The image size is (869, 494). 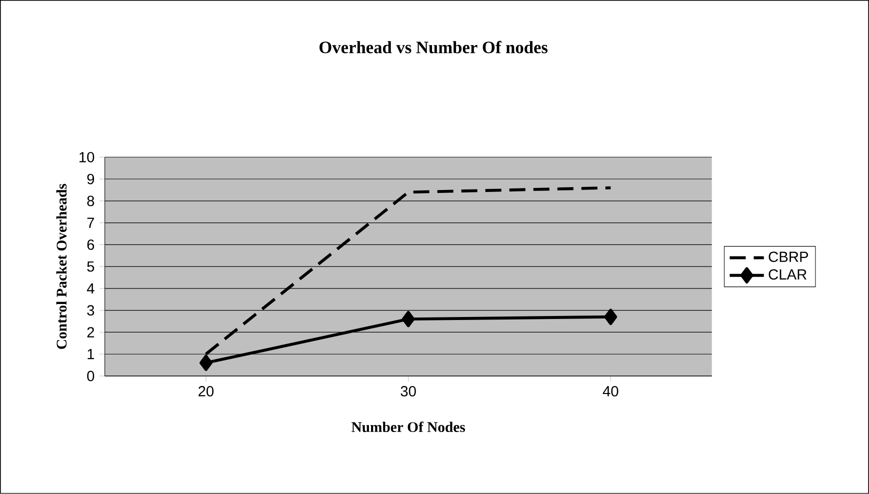 I want to click on legend-label: CBRP, so click(x=788, y=257).